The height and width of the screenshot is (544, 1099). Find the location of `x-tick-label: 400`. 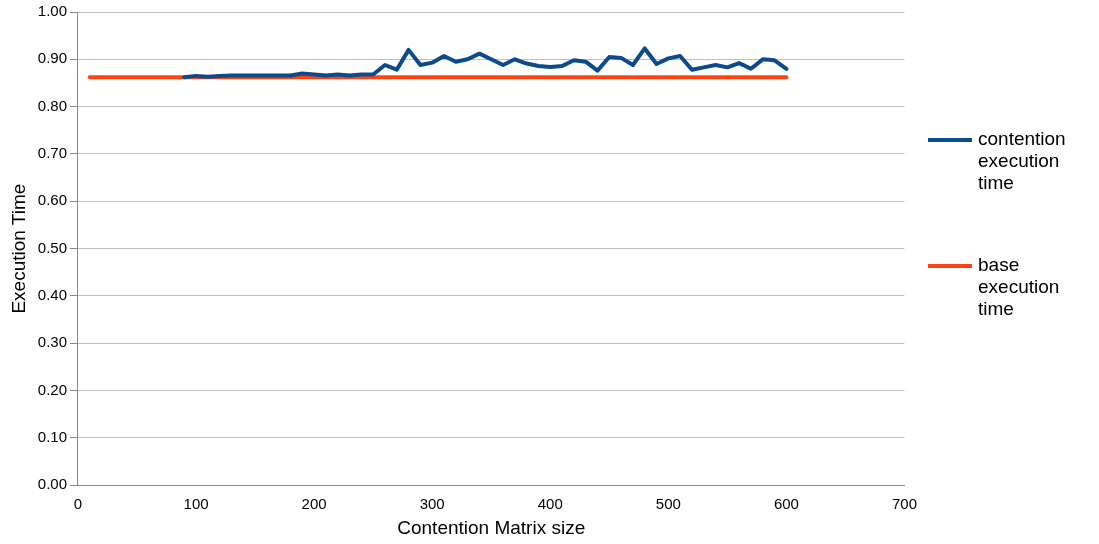

x-tick-label: 400 is located at coordinates (550, 504).